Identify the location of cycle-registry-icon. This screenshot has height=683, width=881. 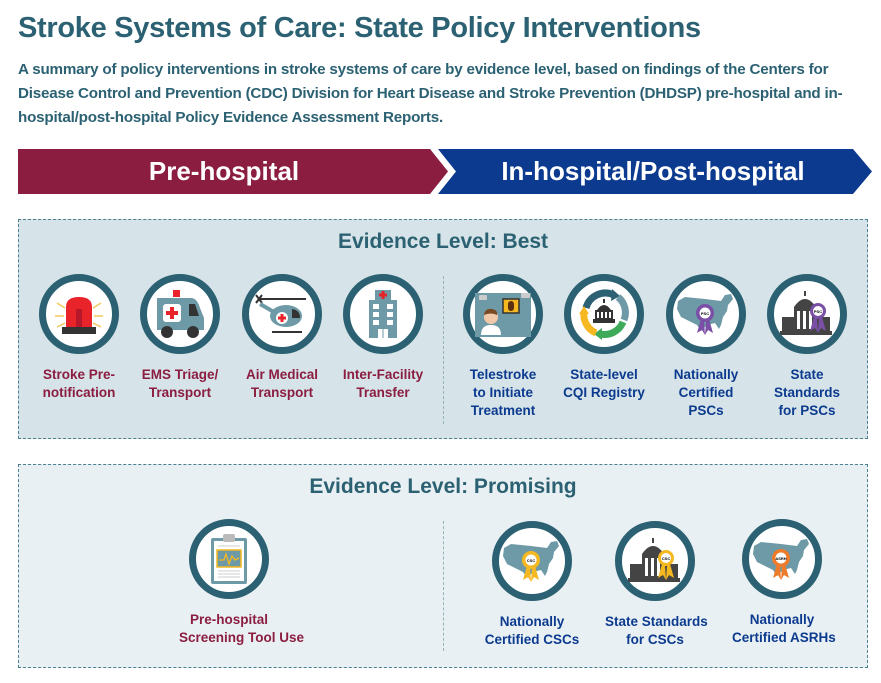
(604, 314).